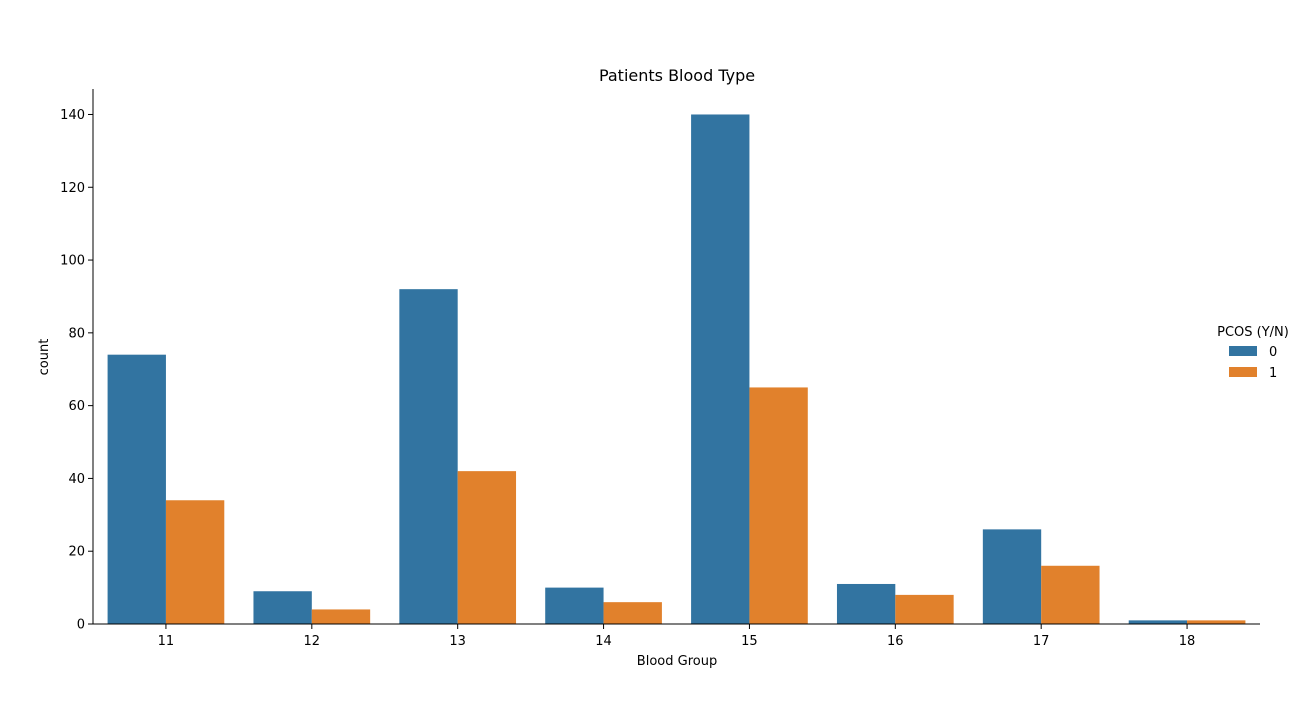  I want to click on legend: PCOS (Y/N) 0 1, so click(1253, 353).